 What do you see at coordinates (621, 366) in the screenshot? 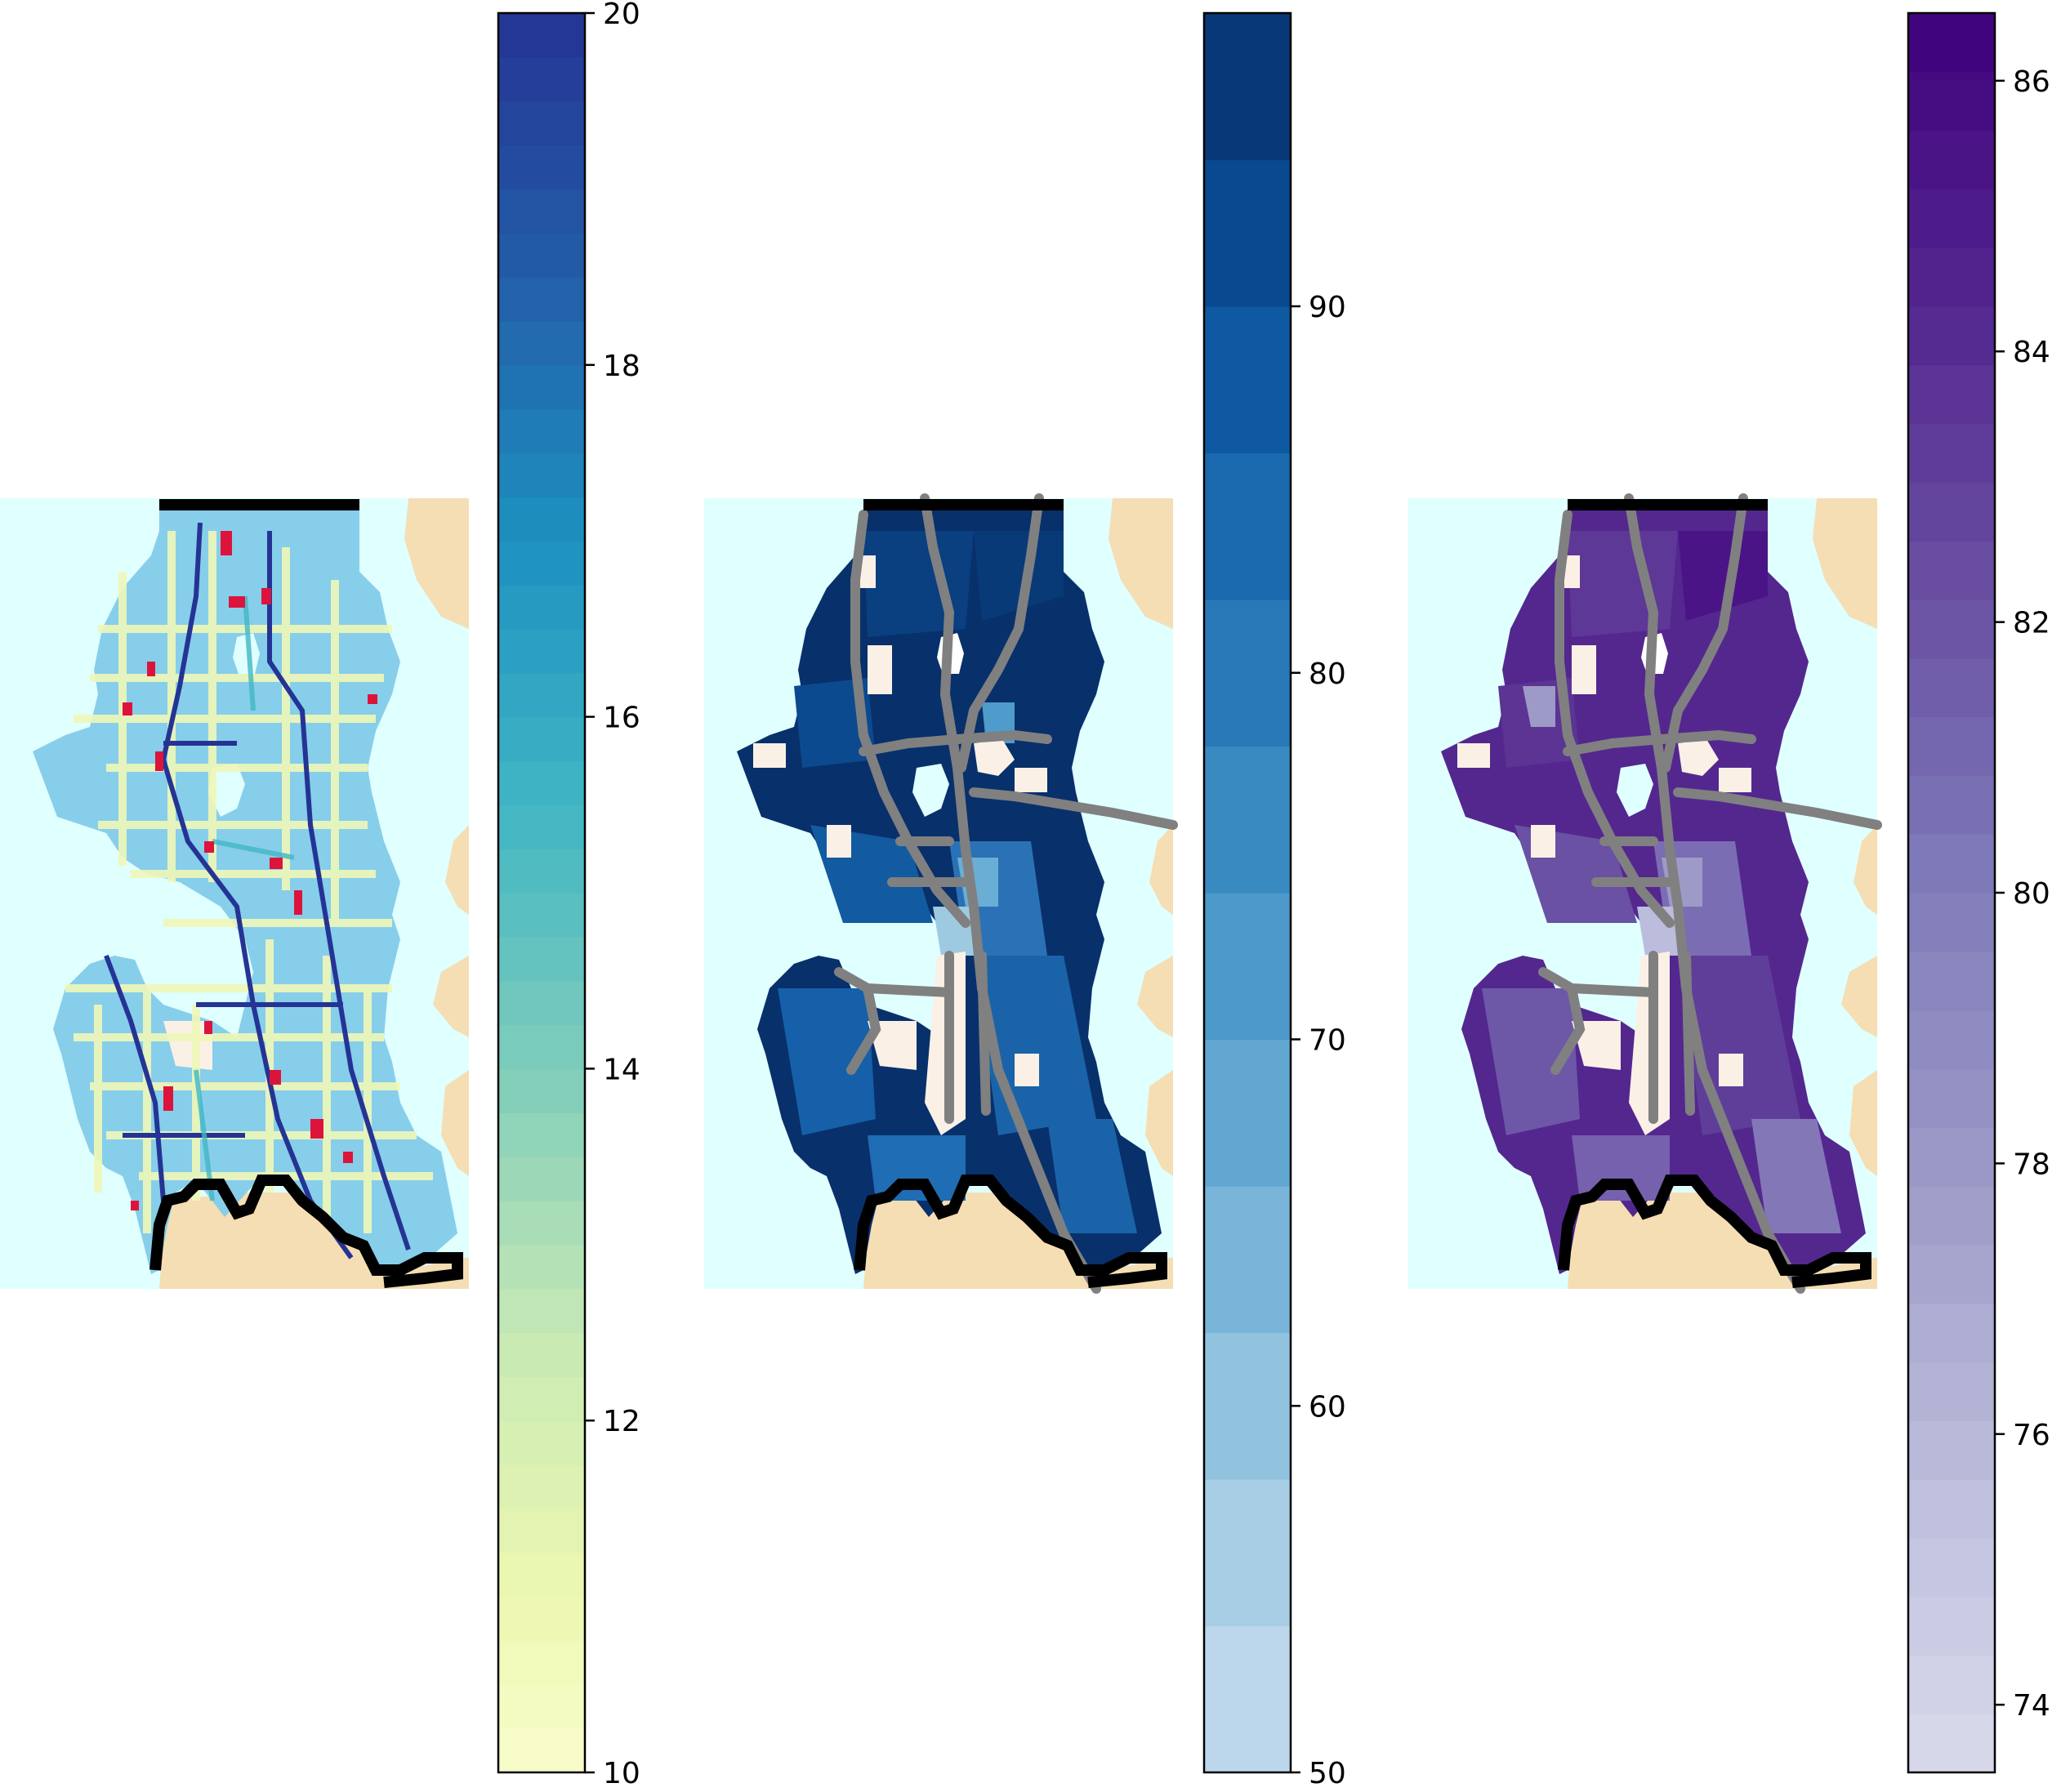
I see `colorbar-tick-label: 18` at bounding box center [621, 366].